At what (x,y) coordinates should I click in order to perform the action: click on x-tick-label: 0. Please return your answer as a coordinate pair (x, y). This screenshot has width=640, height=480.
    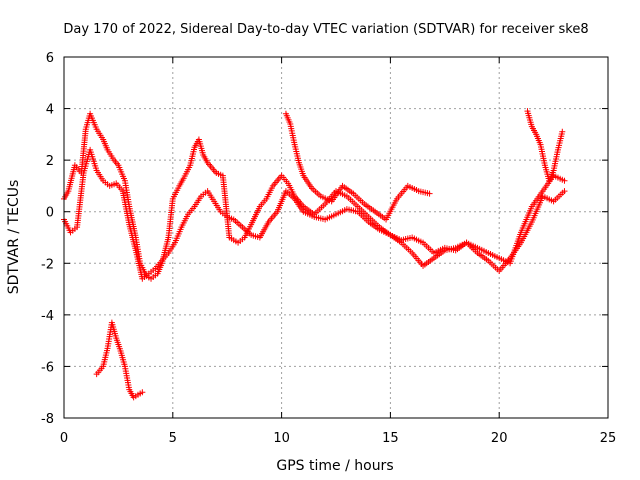
    Looking at the image, I should click on (64, 438).